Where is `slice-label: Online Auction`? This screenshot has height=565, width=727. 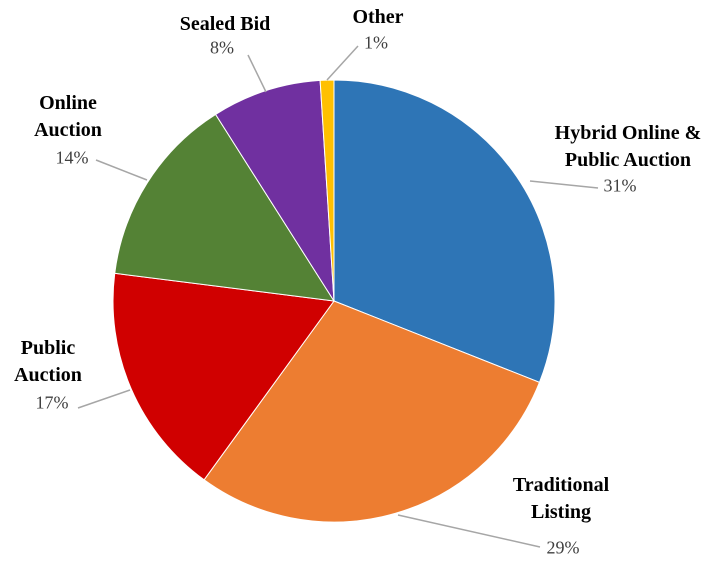 slice-label: Online Auction is located at coordinates (68, 116).